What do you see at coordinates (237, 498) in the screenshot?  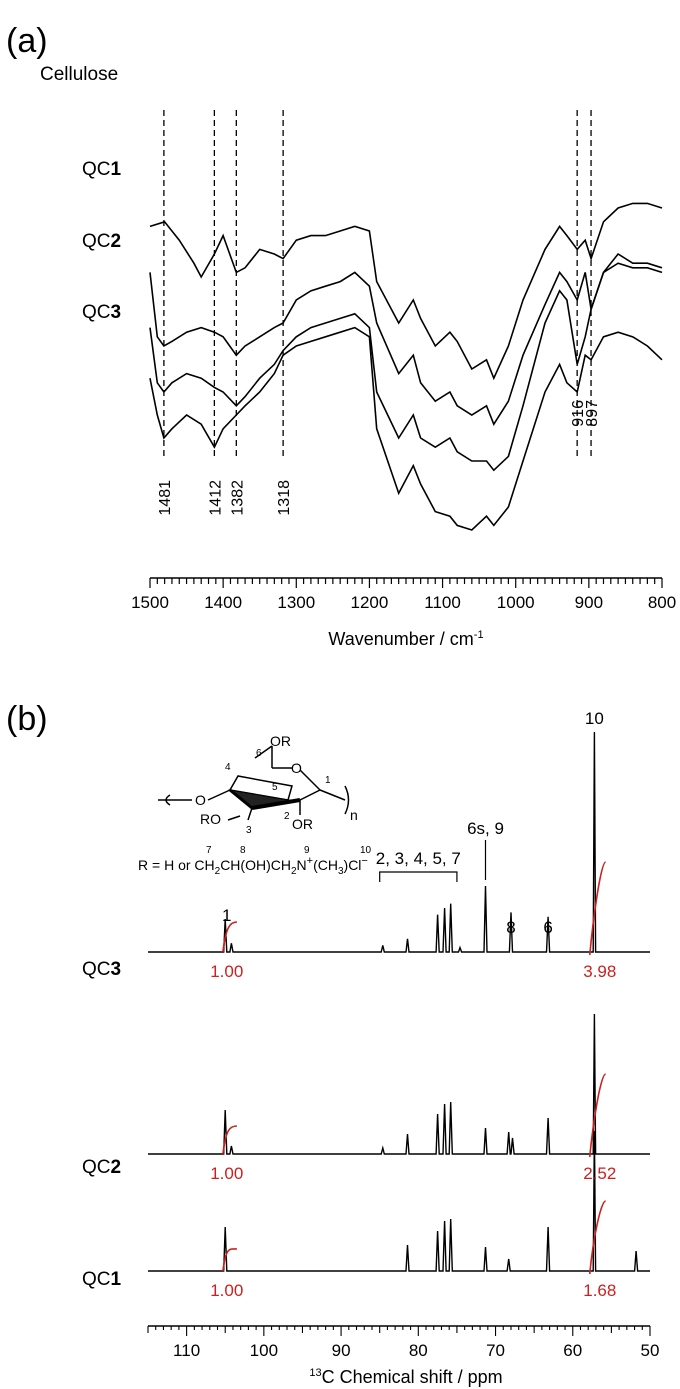 I see `ir-peak-label-1382: 1382` at bounding box center [237, 498].